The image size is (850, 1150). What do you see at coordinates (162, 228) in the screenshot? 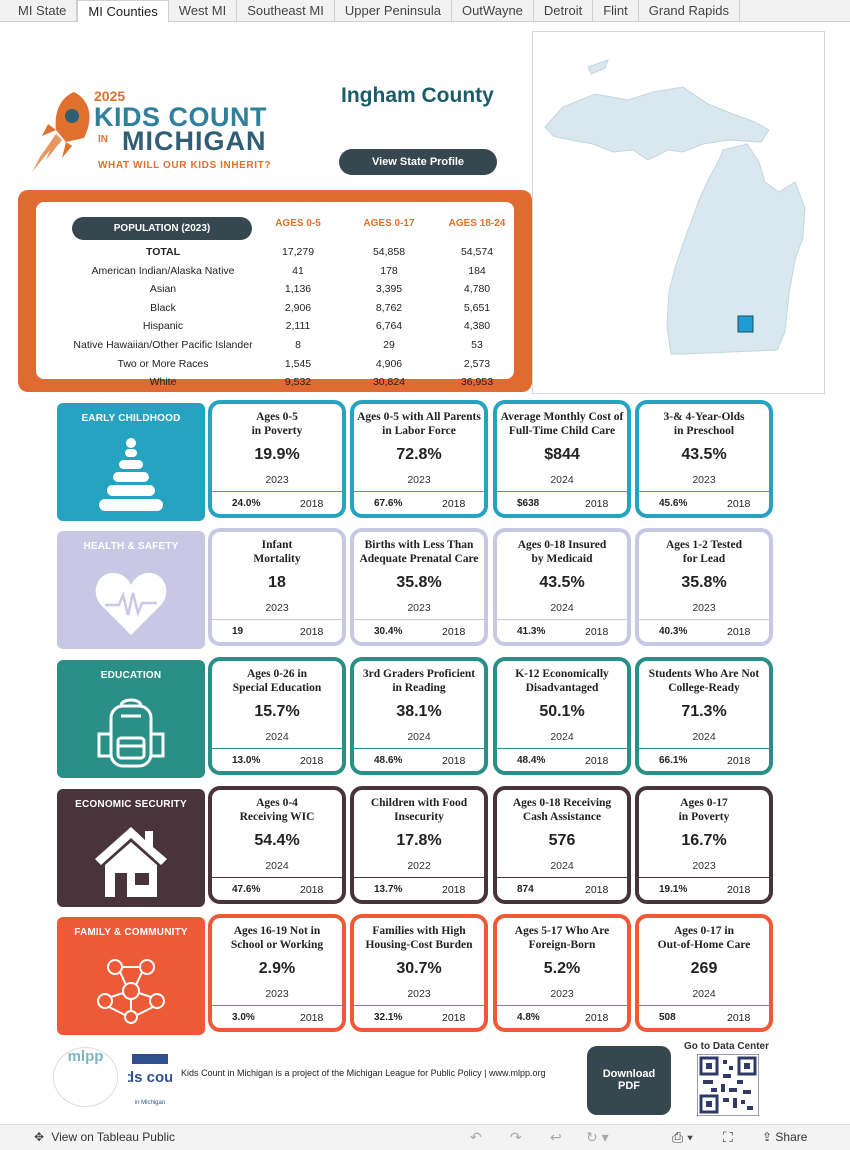
I see `population-header: POPULATION (2023)` at bounding box center [162, 228].